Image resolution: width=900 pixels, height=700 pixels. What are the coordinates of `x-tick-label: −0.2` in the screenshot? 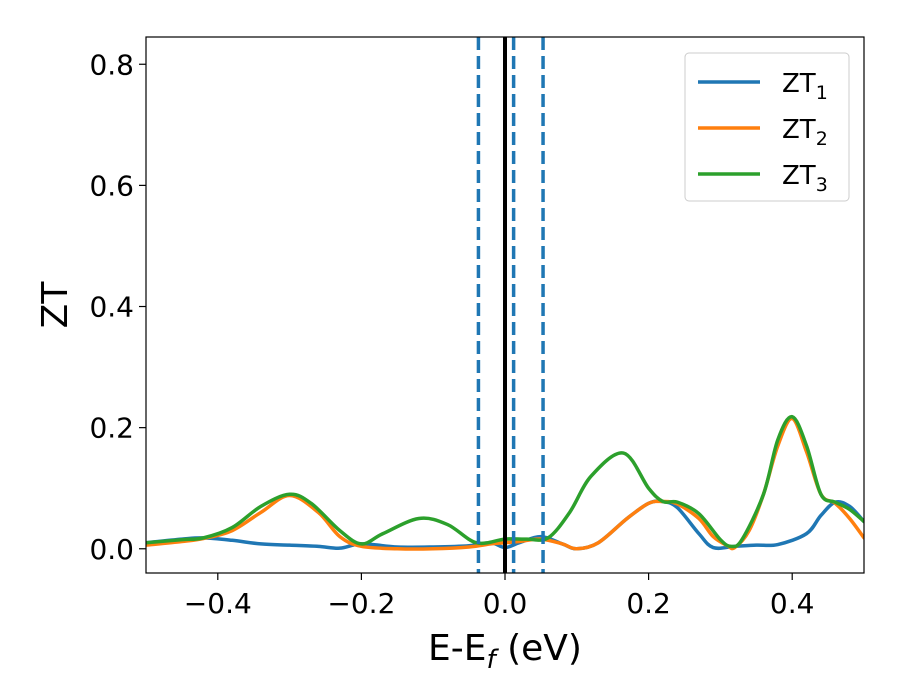 It's located at (361, 603).